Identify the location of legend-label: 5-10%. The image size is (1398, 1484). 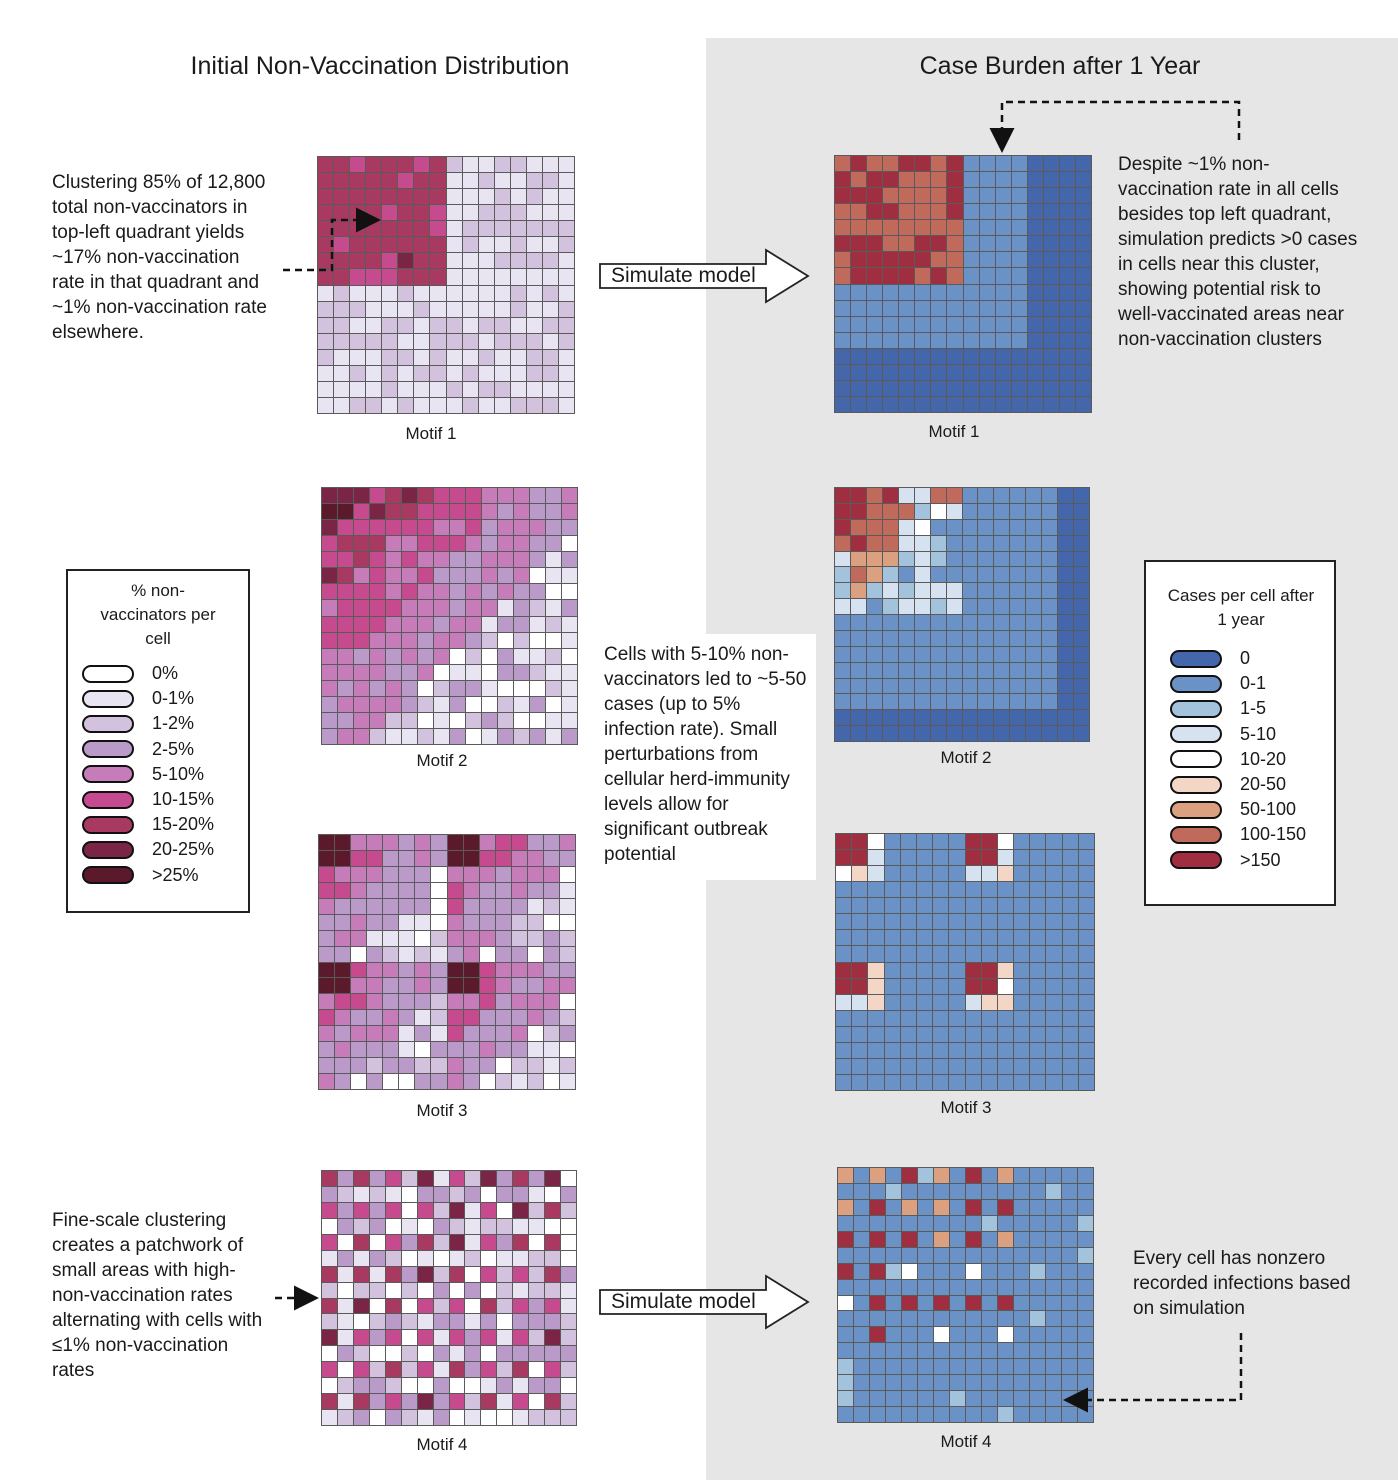
(178, 773).